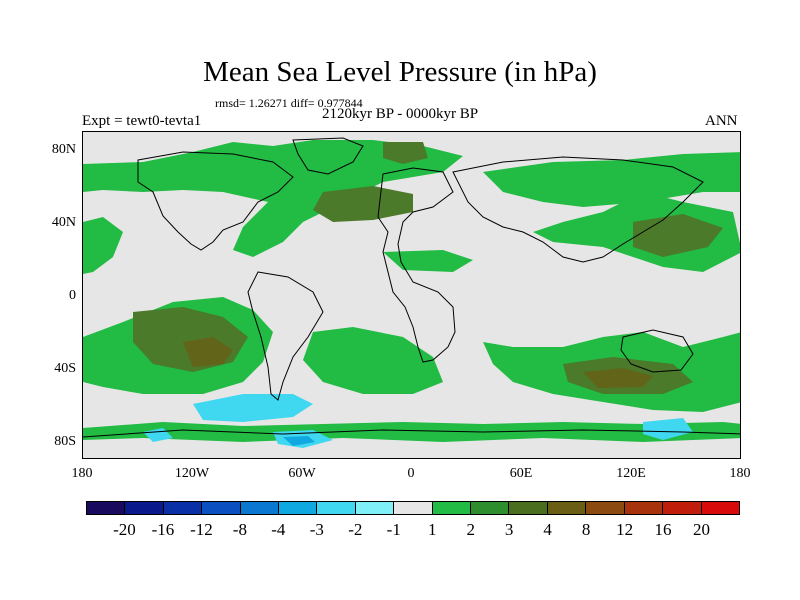 This screenshot has width=800, height=600. What do you see at coordinates (124, 529) in the screenshot?
I see `colorbar-tick-label: -20` at bounding box center [124, 529].